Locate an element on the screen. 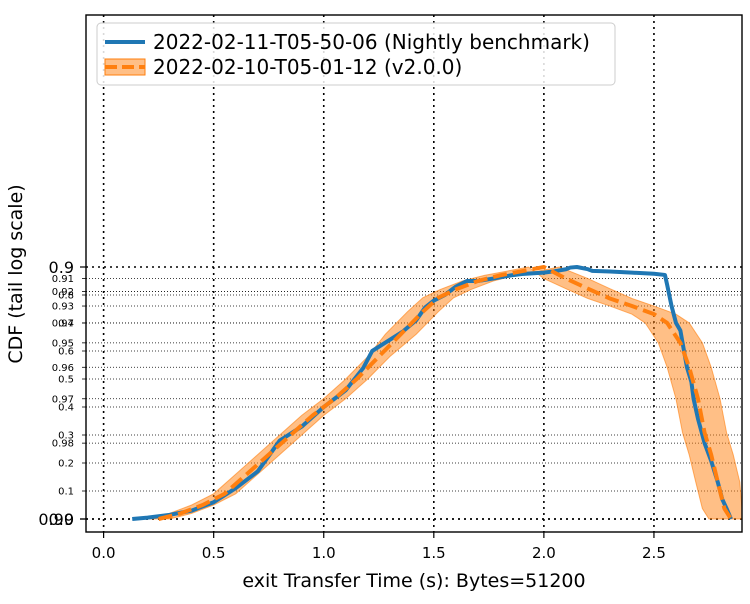 The height and width of the screenshot is (604, 750). y-tick-label-minor: 0.7 is located at coordinates (66, 324).